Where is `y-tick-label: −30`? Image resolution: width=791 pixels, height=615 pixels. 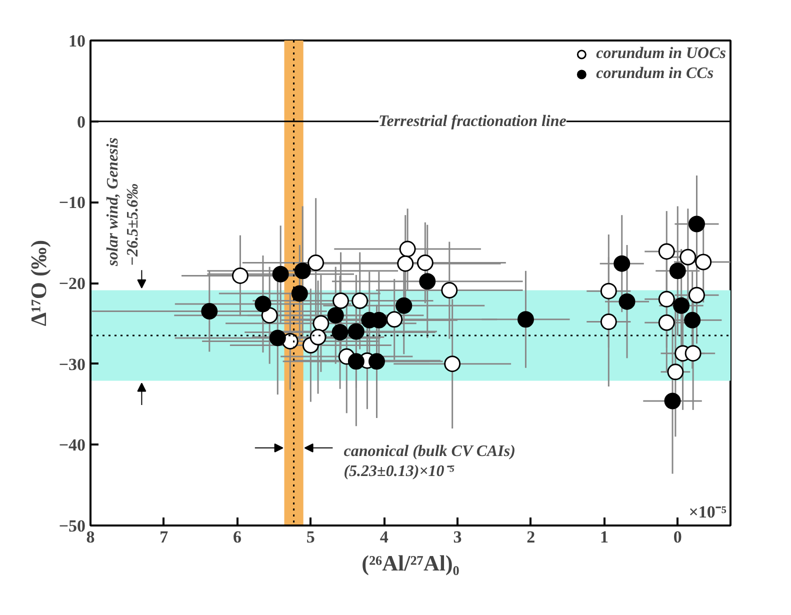 y-tick-label: −30 is located at coordinates (72, 364).